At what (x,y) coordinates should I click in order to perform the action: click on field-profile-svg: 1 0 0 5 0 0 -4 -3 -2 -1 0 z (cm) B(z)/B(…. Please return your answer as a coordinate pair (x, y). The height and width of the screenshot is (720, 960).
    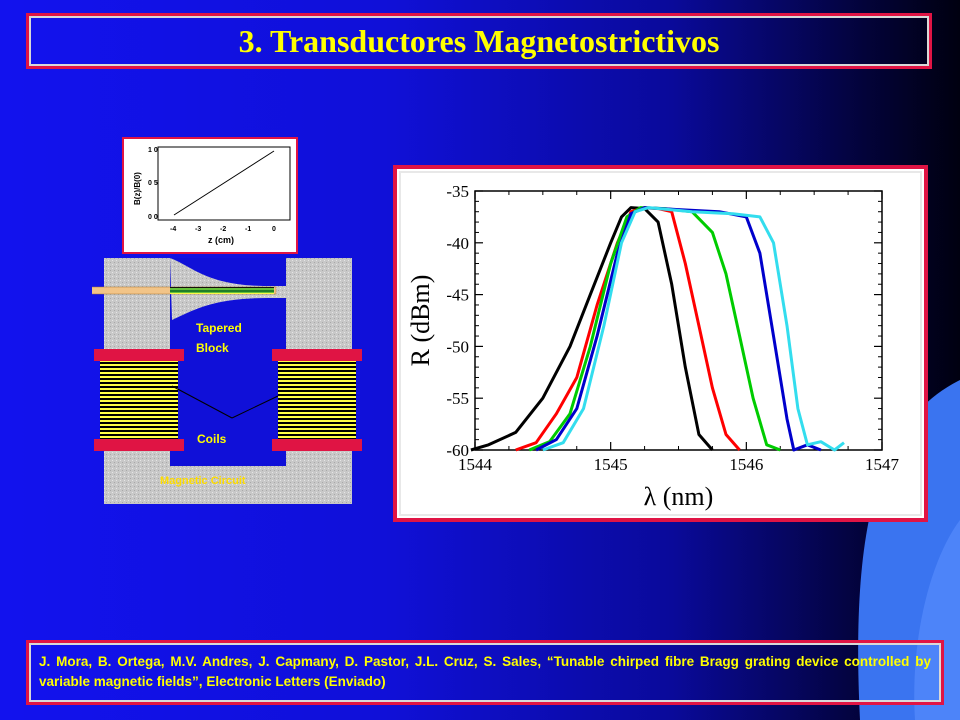
    Looking at the image, I should click on (212, 195).